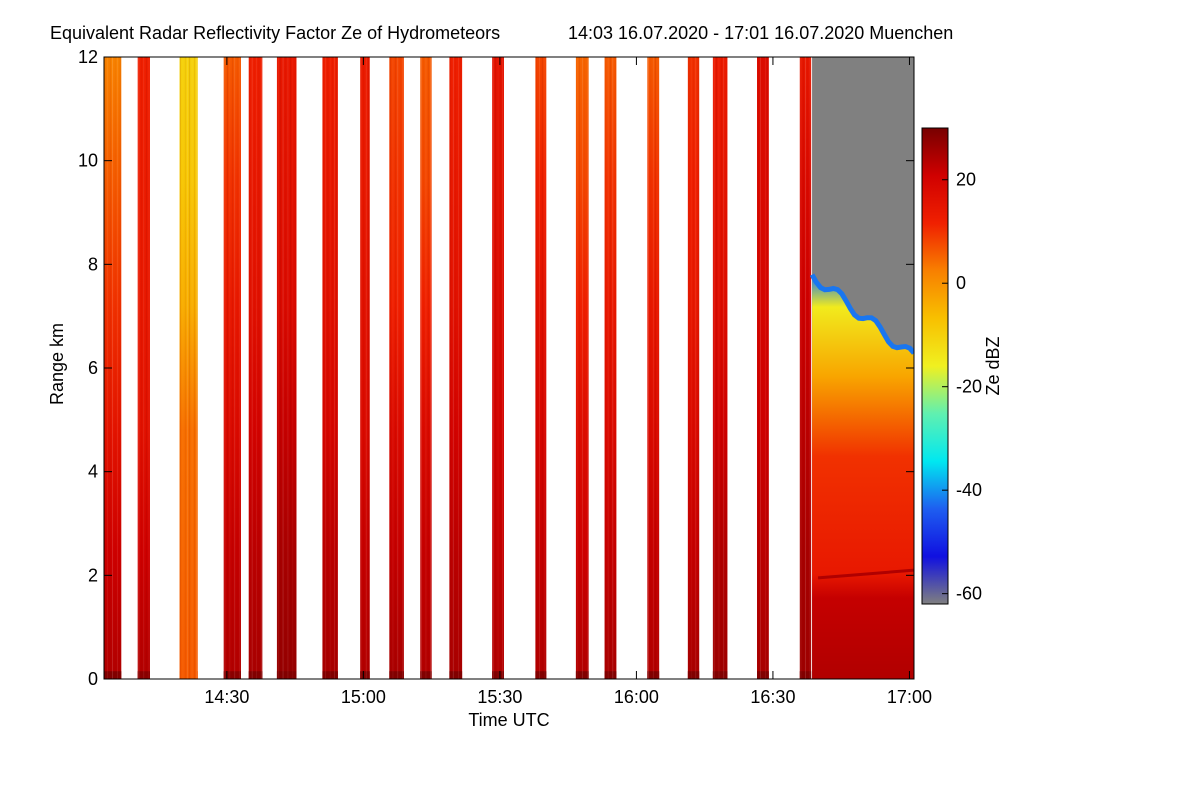  What do you see at coordinates (636, 697) in the screenshot?
I see `x-tick-label: 16:00` at bounding box center [636, 697].